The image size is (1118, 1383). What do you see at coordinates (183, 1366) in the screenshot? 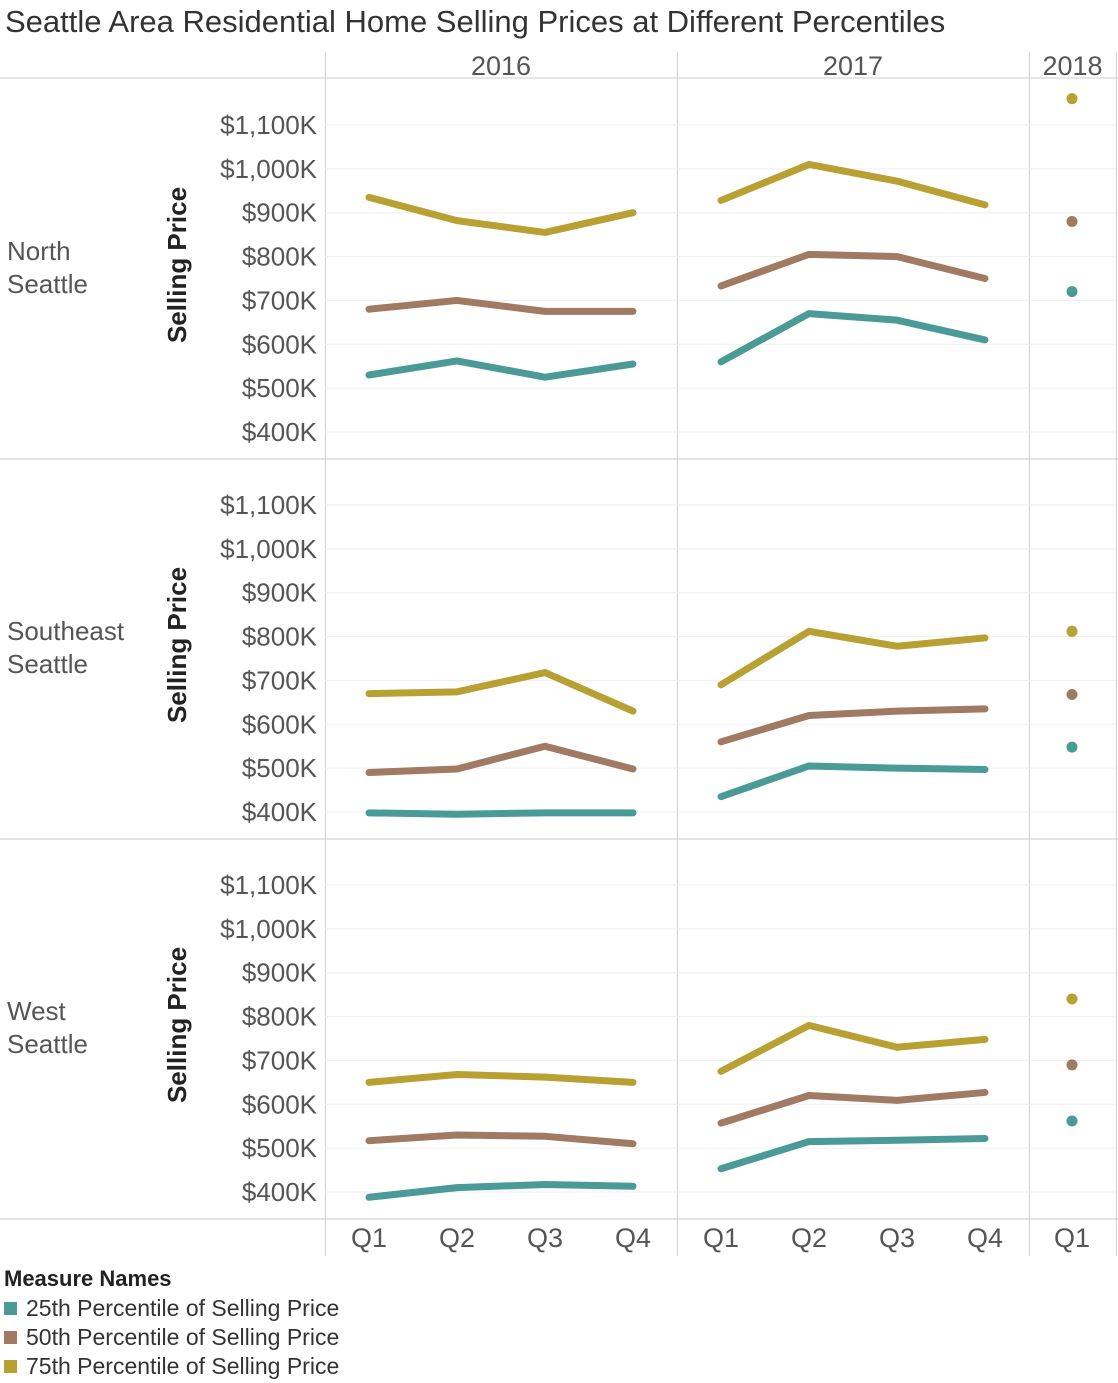
I see `legend-label-75th: 75th Percentile of Selling Price` at bounding box center [183, 1366].